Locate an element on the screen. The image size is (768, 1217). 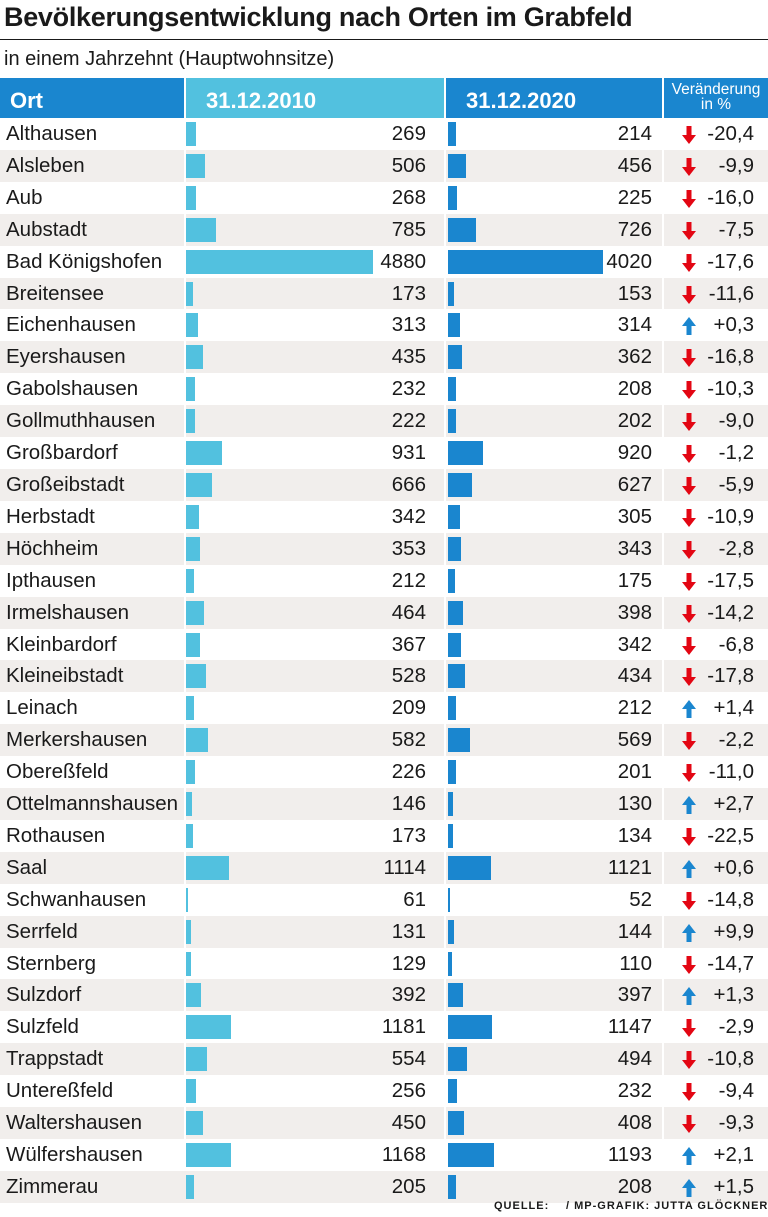
place-name: Breitensee is located at coordinates (55, 293).